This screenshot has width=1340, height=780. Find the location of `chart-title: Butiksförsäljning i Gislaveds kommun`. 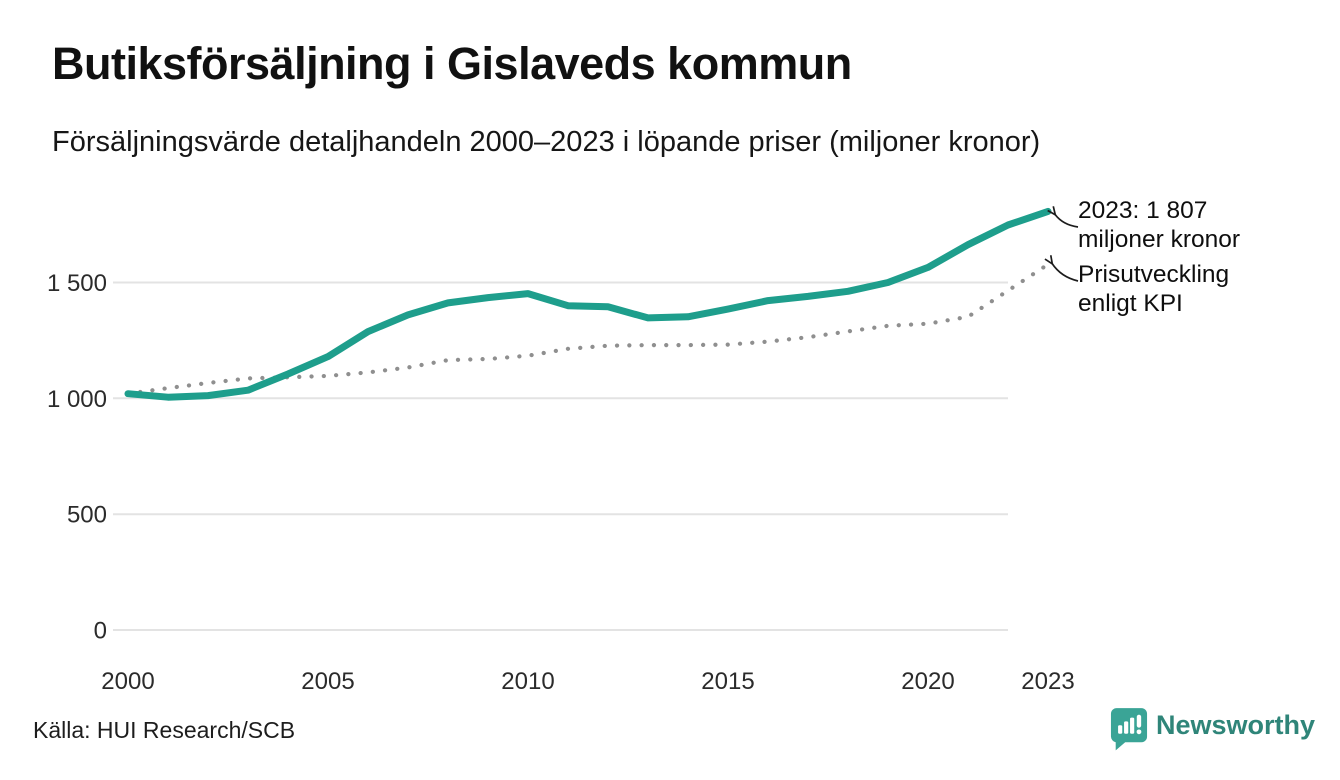

chart-title: Butiksförsäljning i Gislaveds kommun is located at coordinates (452, 63).